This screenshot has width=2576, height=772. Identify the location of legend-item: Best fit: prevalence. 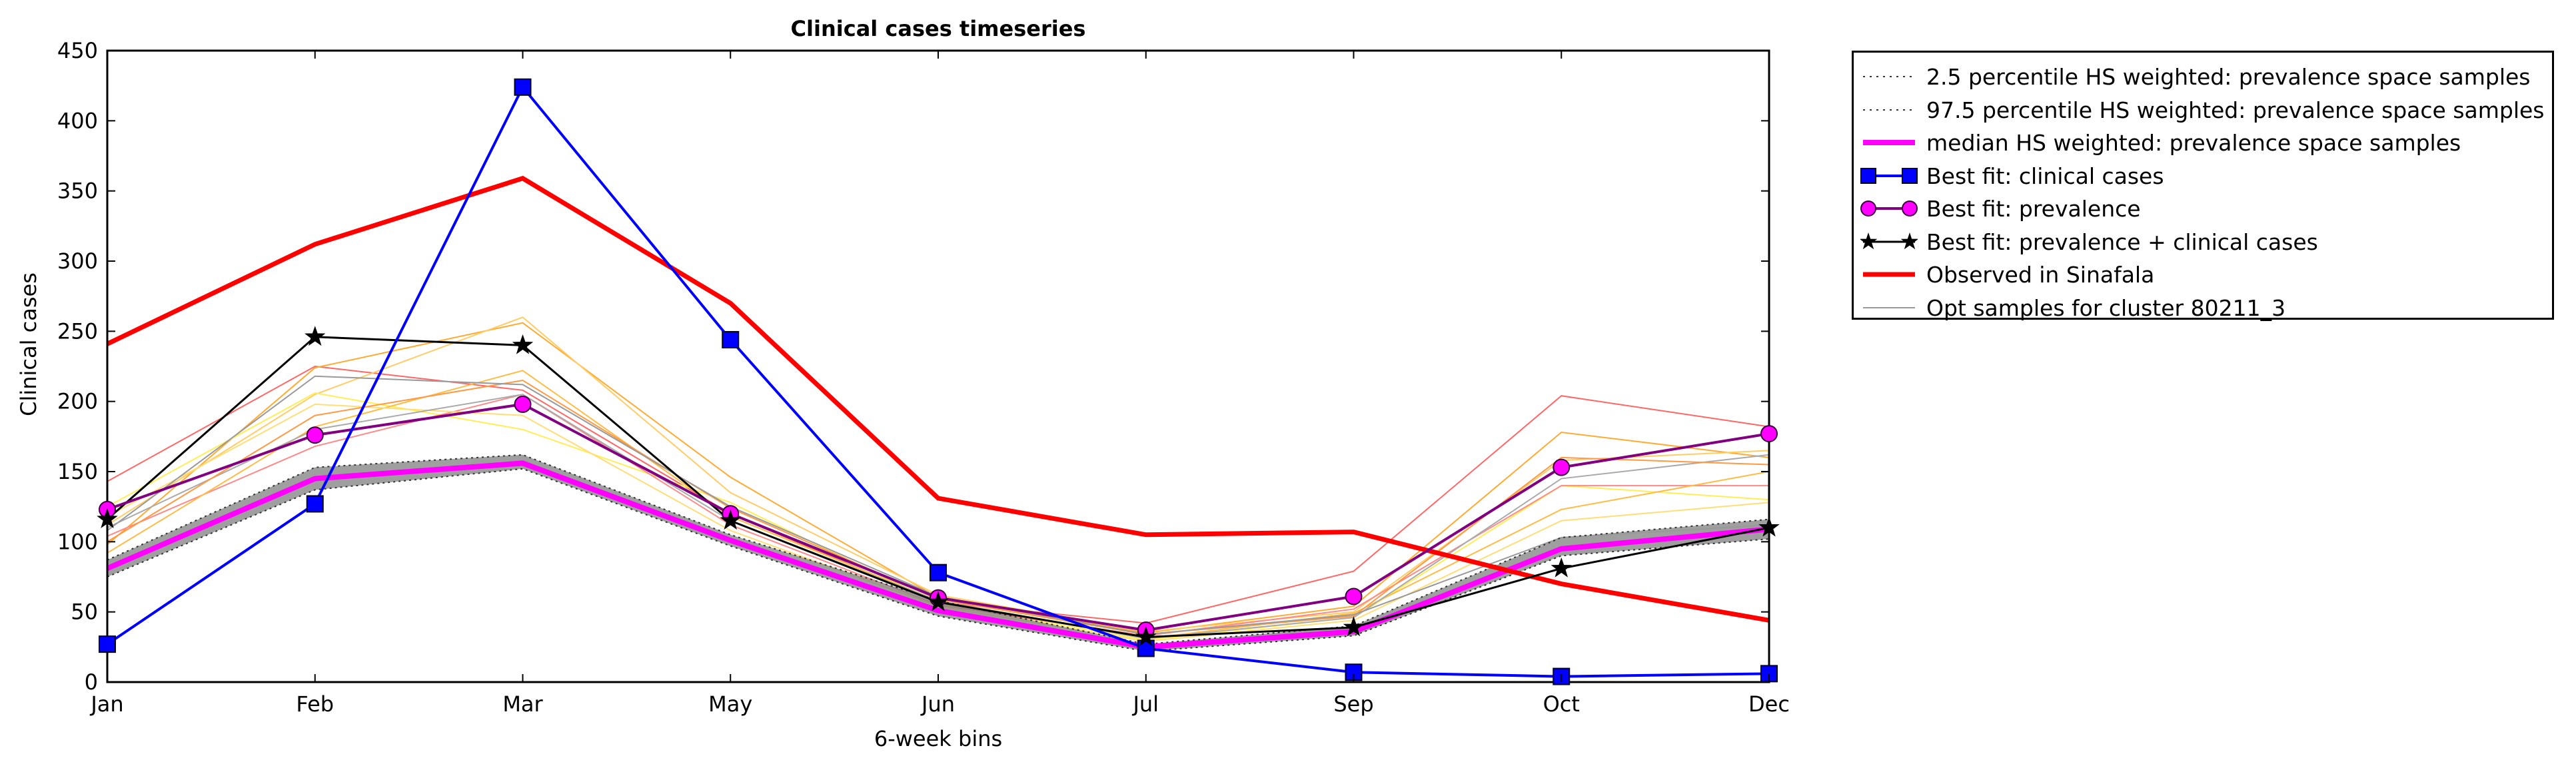
(2203, 208).